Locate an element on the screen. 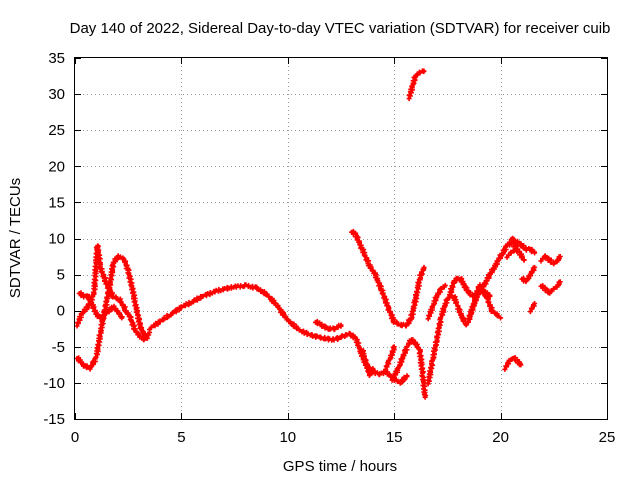  x-tick-label: 0 is located at coordinates (75, 437).